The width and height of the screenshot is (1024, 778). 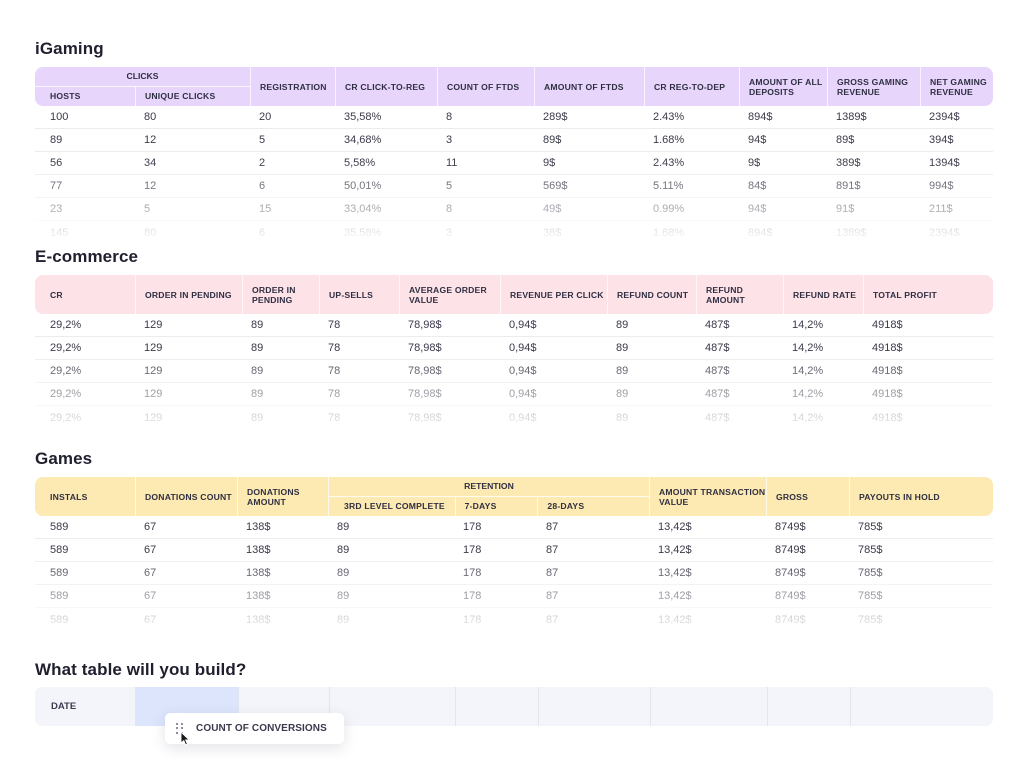 I want to click on col-total-profit: TOTAL PROFIT, so click(x=928, y=294).